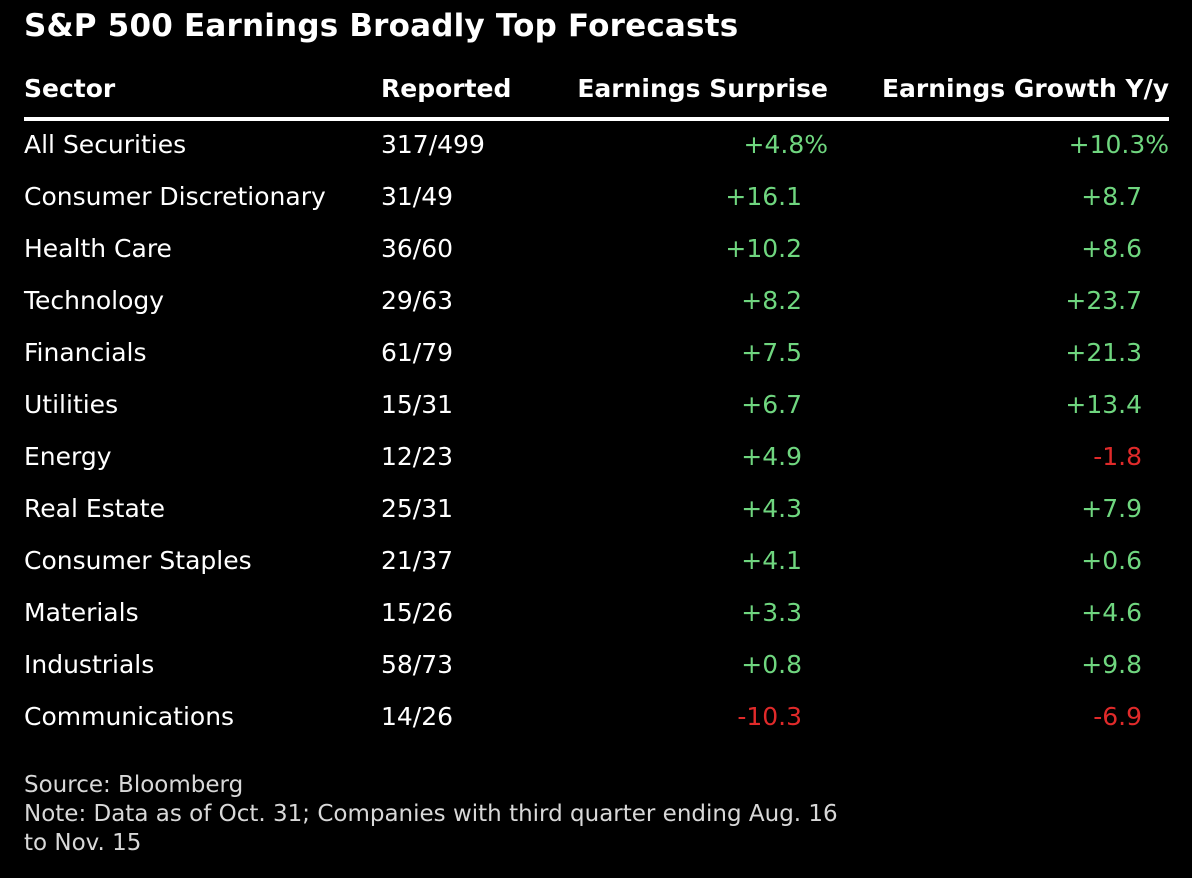 The height and width of the screenshot is (878, 1192). I want to click on reported-value: 29/63, so click(417, 300).